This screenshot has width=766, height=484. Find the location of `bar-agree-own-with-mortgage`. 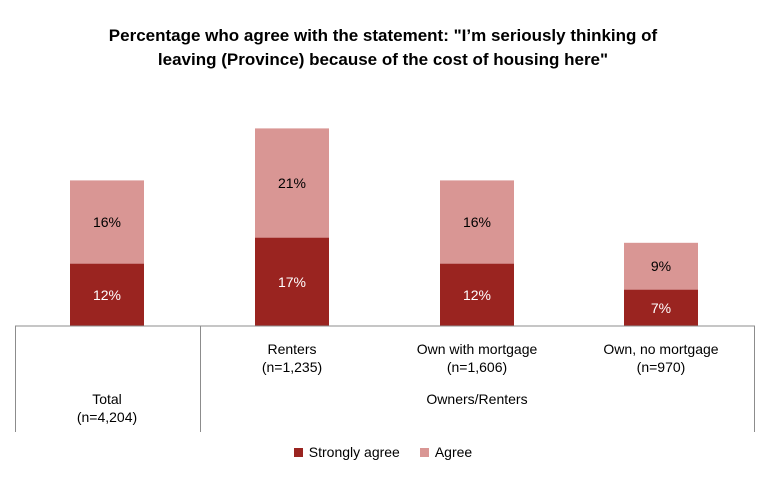

bar-agree-own-with-mortgage is located at coordinates (477, 222).